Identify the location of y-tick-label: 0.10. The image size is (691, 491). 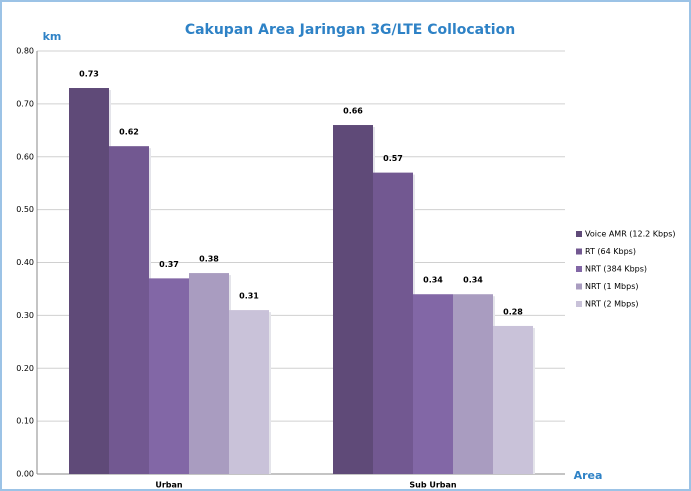
(25, 421).